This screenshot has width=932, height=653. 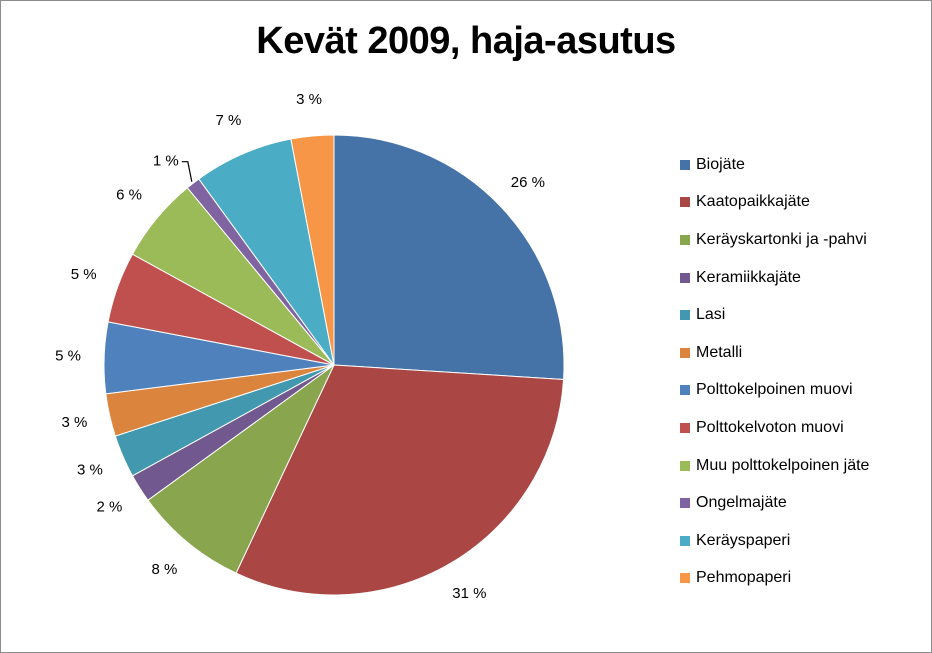 What do you see at coordinates (805, 541) in the screenshot?
I see `legend-item-kerayspaperi: Keräyspaperi` at bounding box center [805, 541].